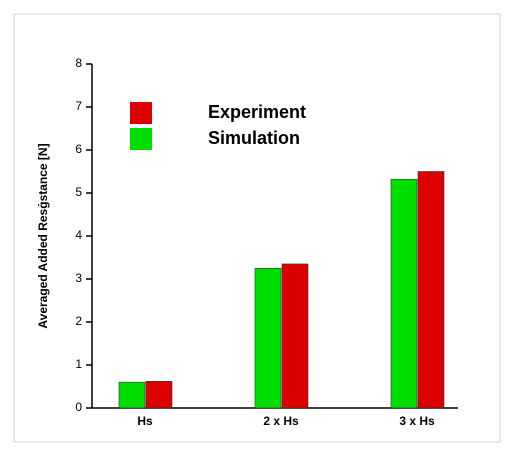 This screenshot has height=456, width=515. What do you see at coordinates (78, 364) in the screenshot?
I see `y-tick-label: 1` at bounding box center [78, 364].